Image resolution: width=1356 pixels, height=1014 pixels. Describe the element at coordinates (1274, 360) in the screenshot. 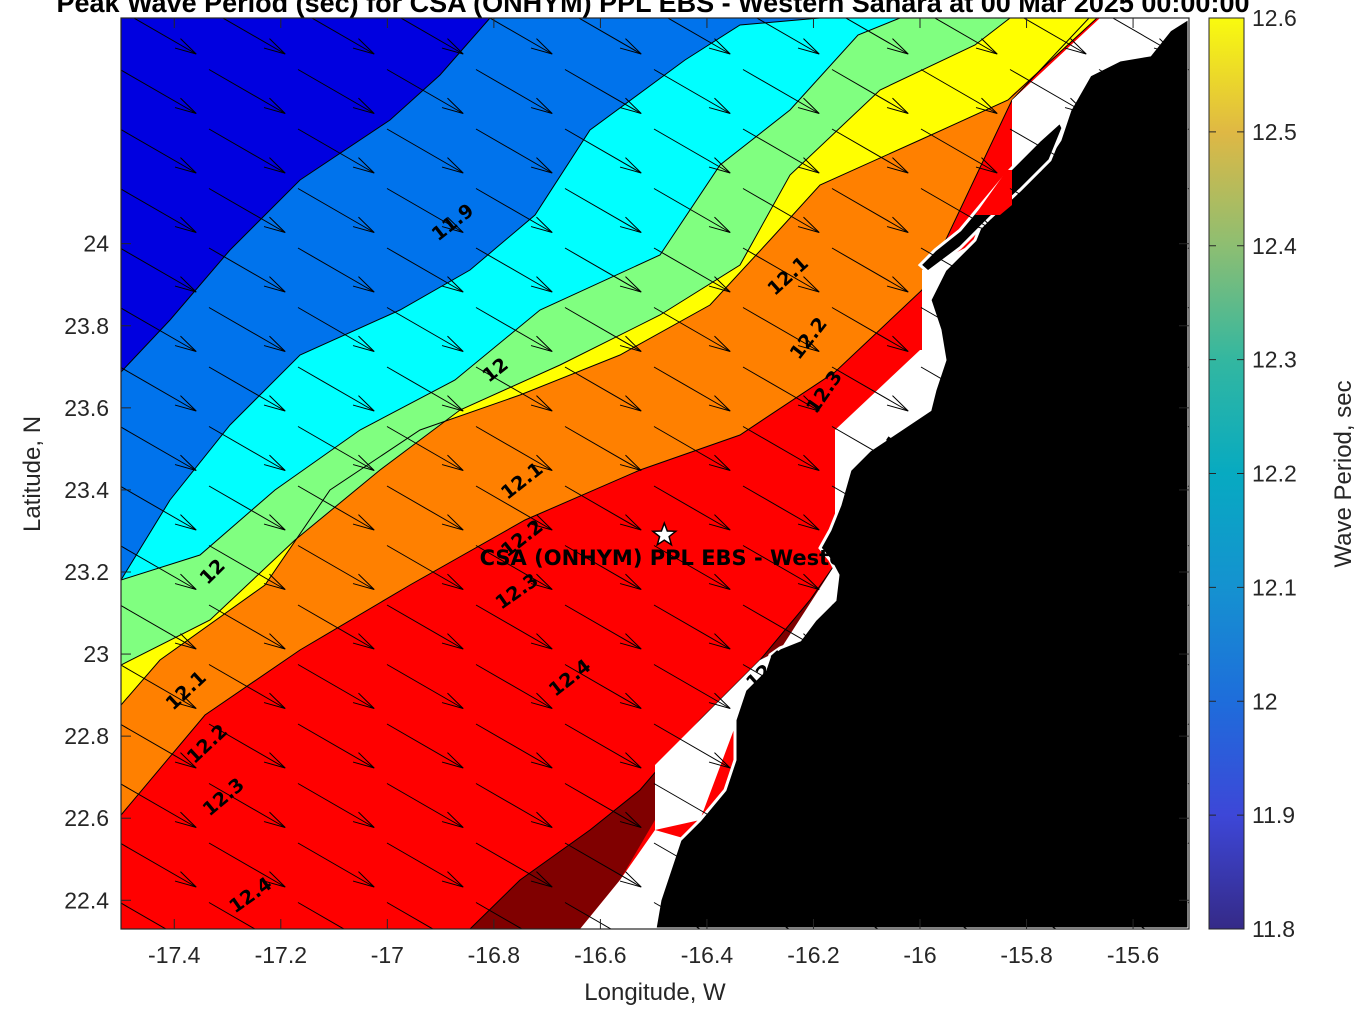

I see `colorbar-tick-label: 12.3` at that location.